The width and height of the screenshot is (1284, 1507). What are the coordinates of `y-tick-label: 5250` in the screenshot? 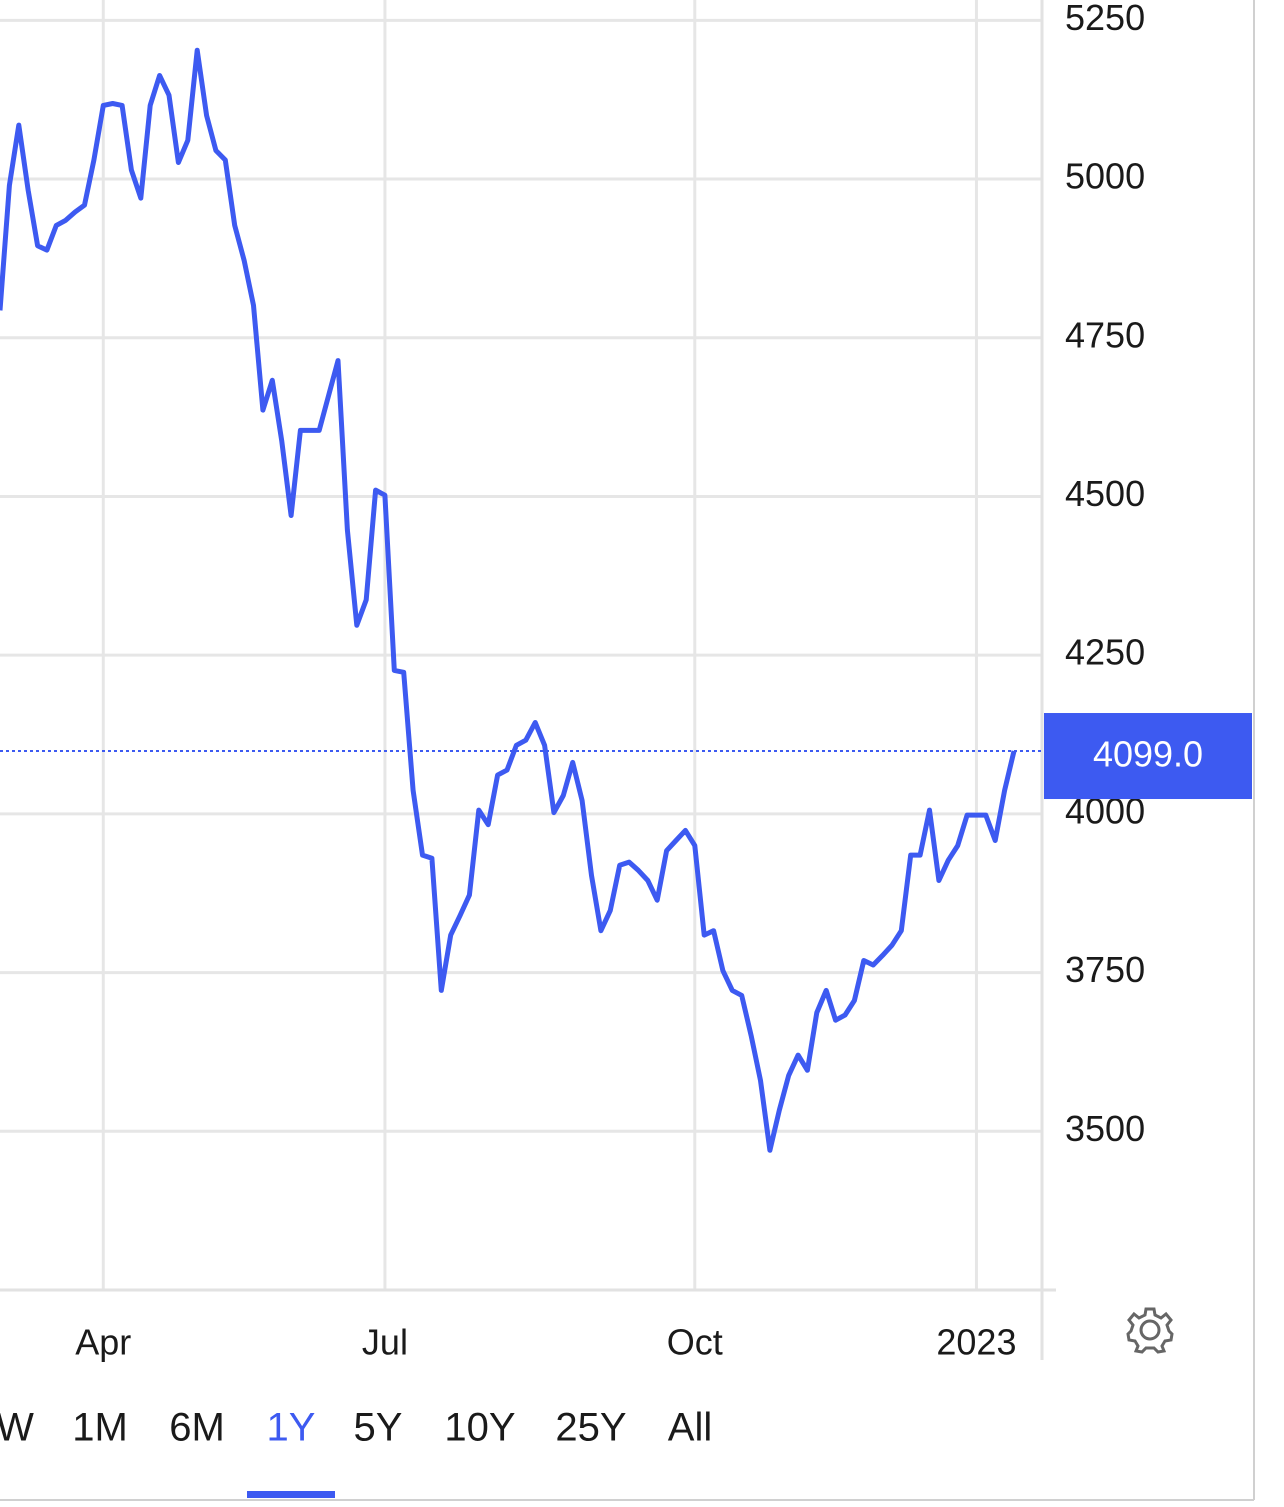 It's located at (1105, 19).